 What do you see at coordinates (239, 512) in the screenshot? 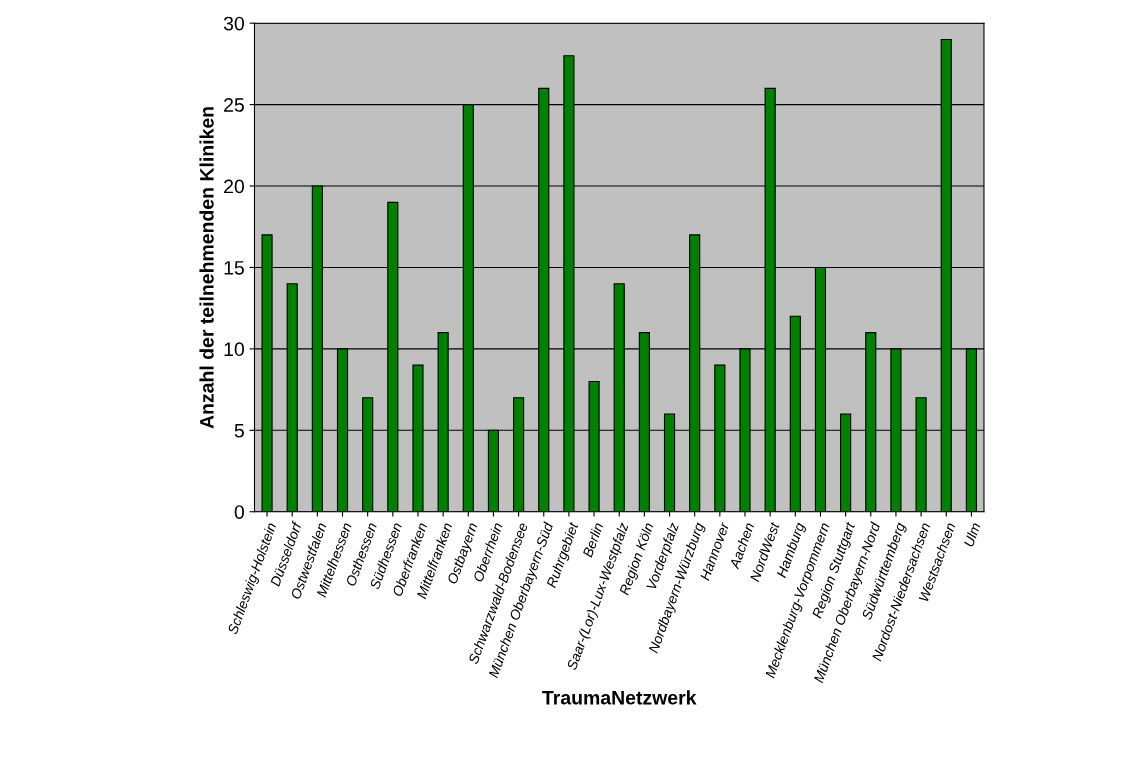
I see `y-tick-label: 0` at bounding box center [239, 512].